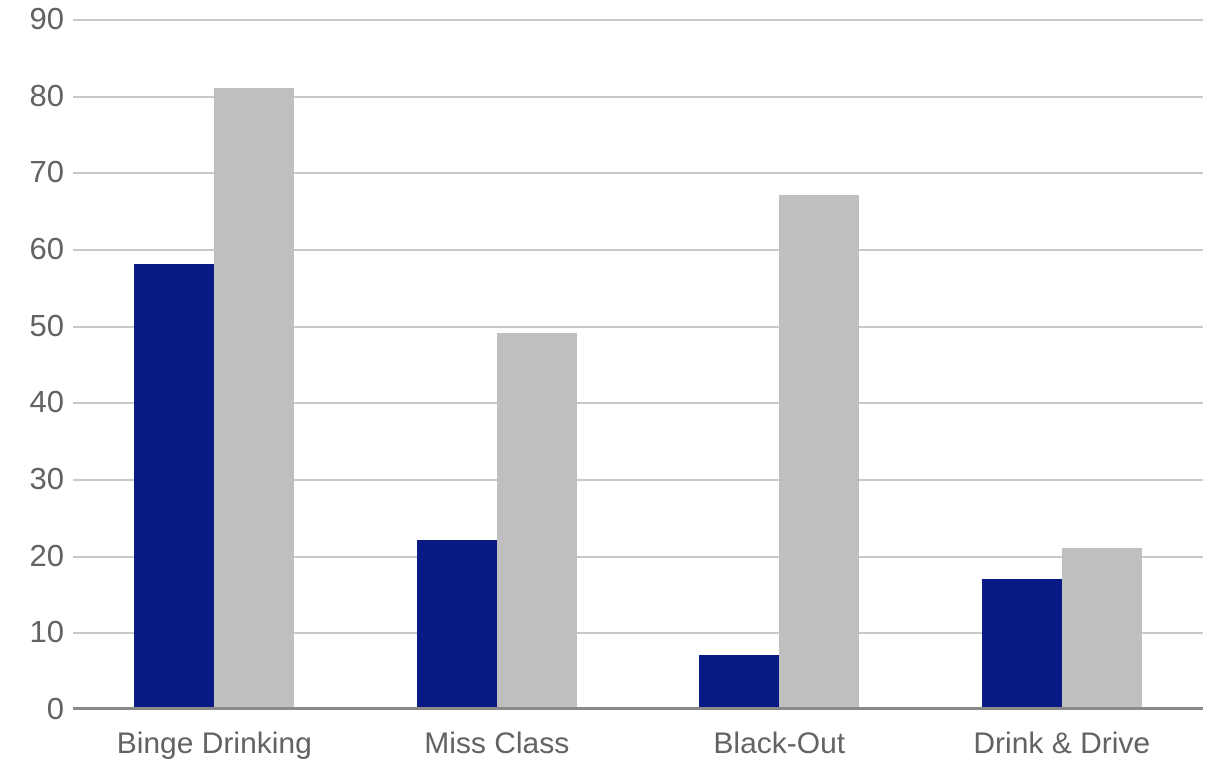 The height and width of the screenshot is (774, 1229). What do you see at coordinates (638, 708) in the screenshot?
I see `x-axis-line` at bounding box center [638, 708].